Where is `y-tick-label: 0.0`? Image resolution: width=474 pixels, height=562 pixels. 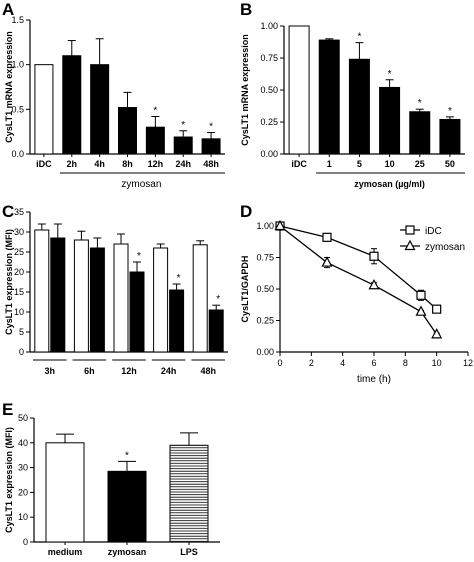
y-tick-label: 0.0 is located at coordinates (17, 154).